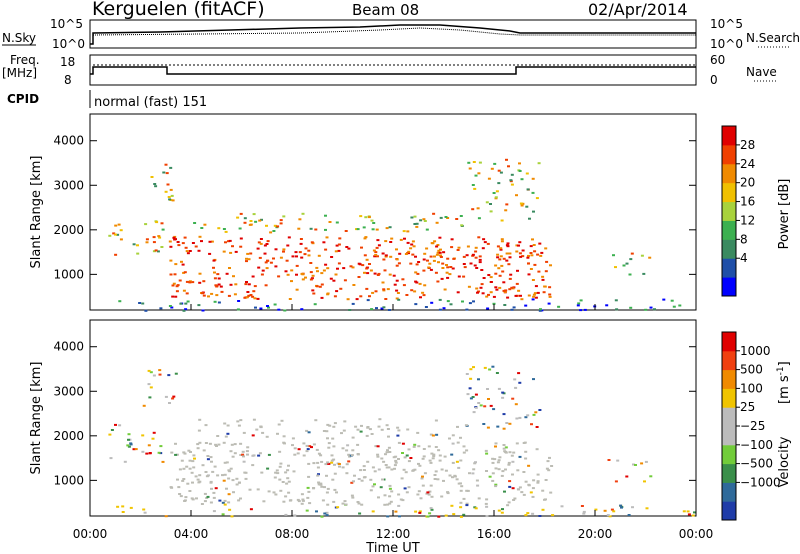 The width and height of the screenshot is (800, 554). Describe the element at coordinates (66, 24) in the screenshot. I see `nsky-tick-top: 10^5` at that location.